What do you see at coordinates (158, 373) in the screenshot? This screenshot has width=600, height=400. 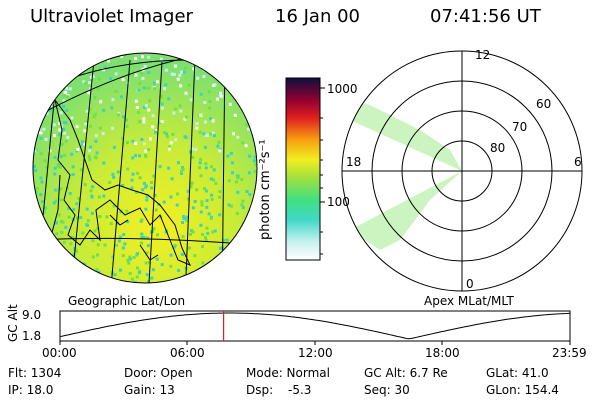 I see `door-status: Door: Open` at bounding box center [158, 373].